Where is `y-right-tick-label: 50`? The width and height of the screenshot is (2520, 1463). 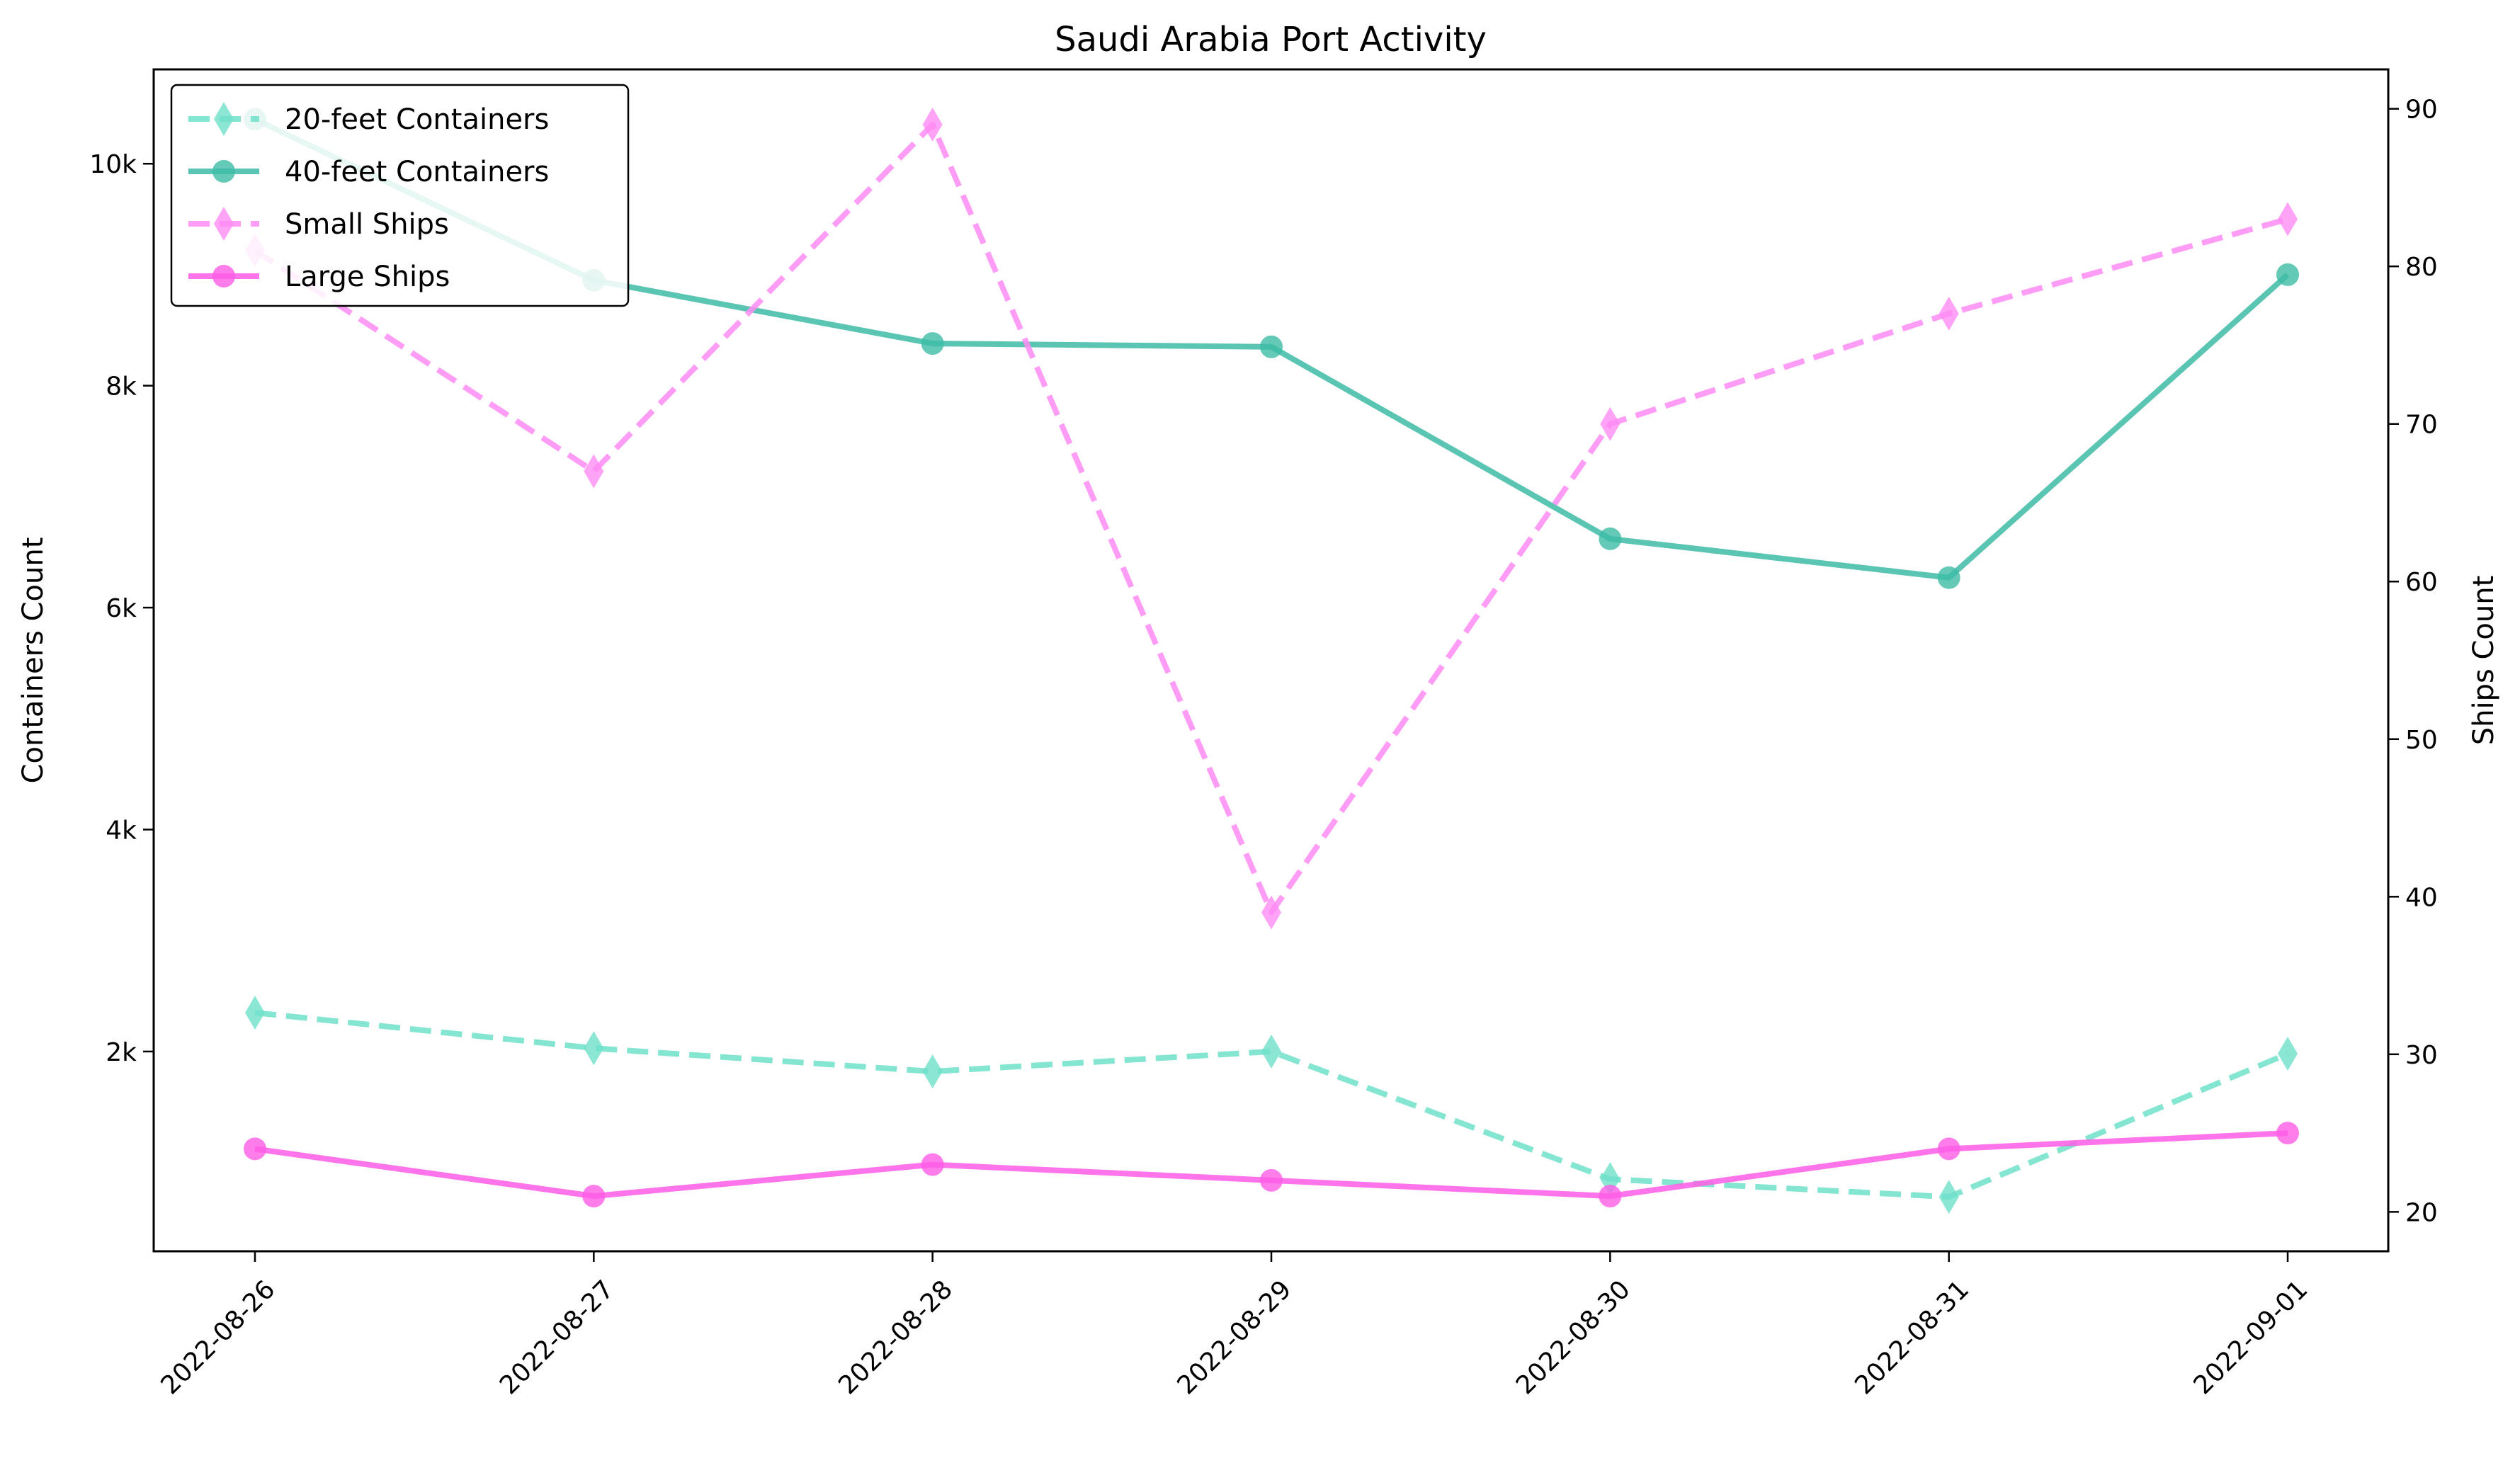 y-right-tick-label: 50 is located at coordinates (2421, 740).